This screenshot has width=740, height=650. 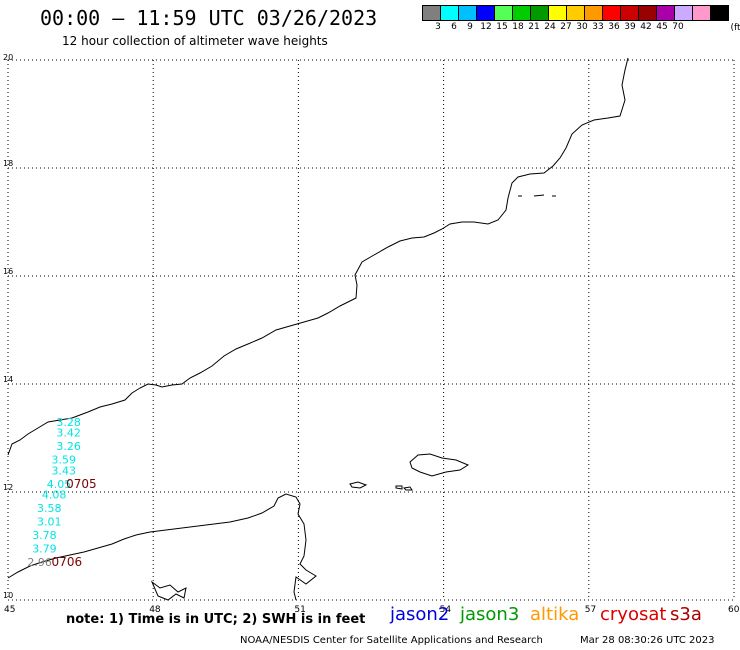 I want to click on wave-height-value: 2.96, so click(x=39, y=562).